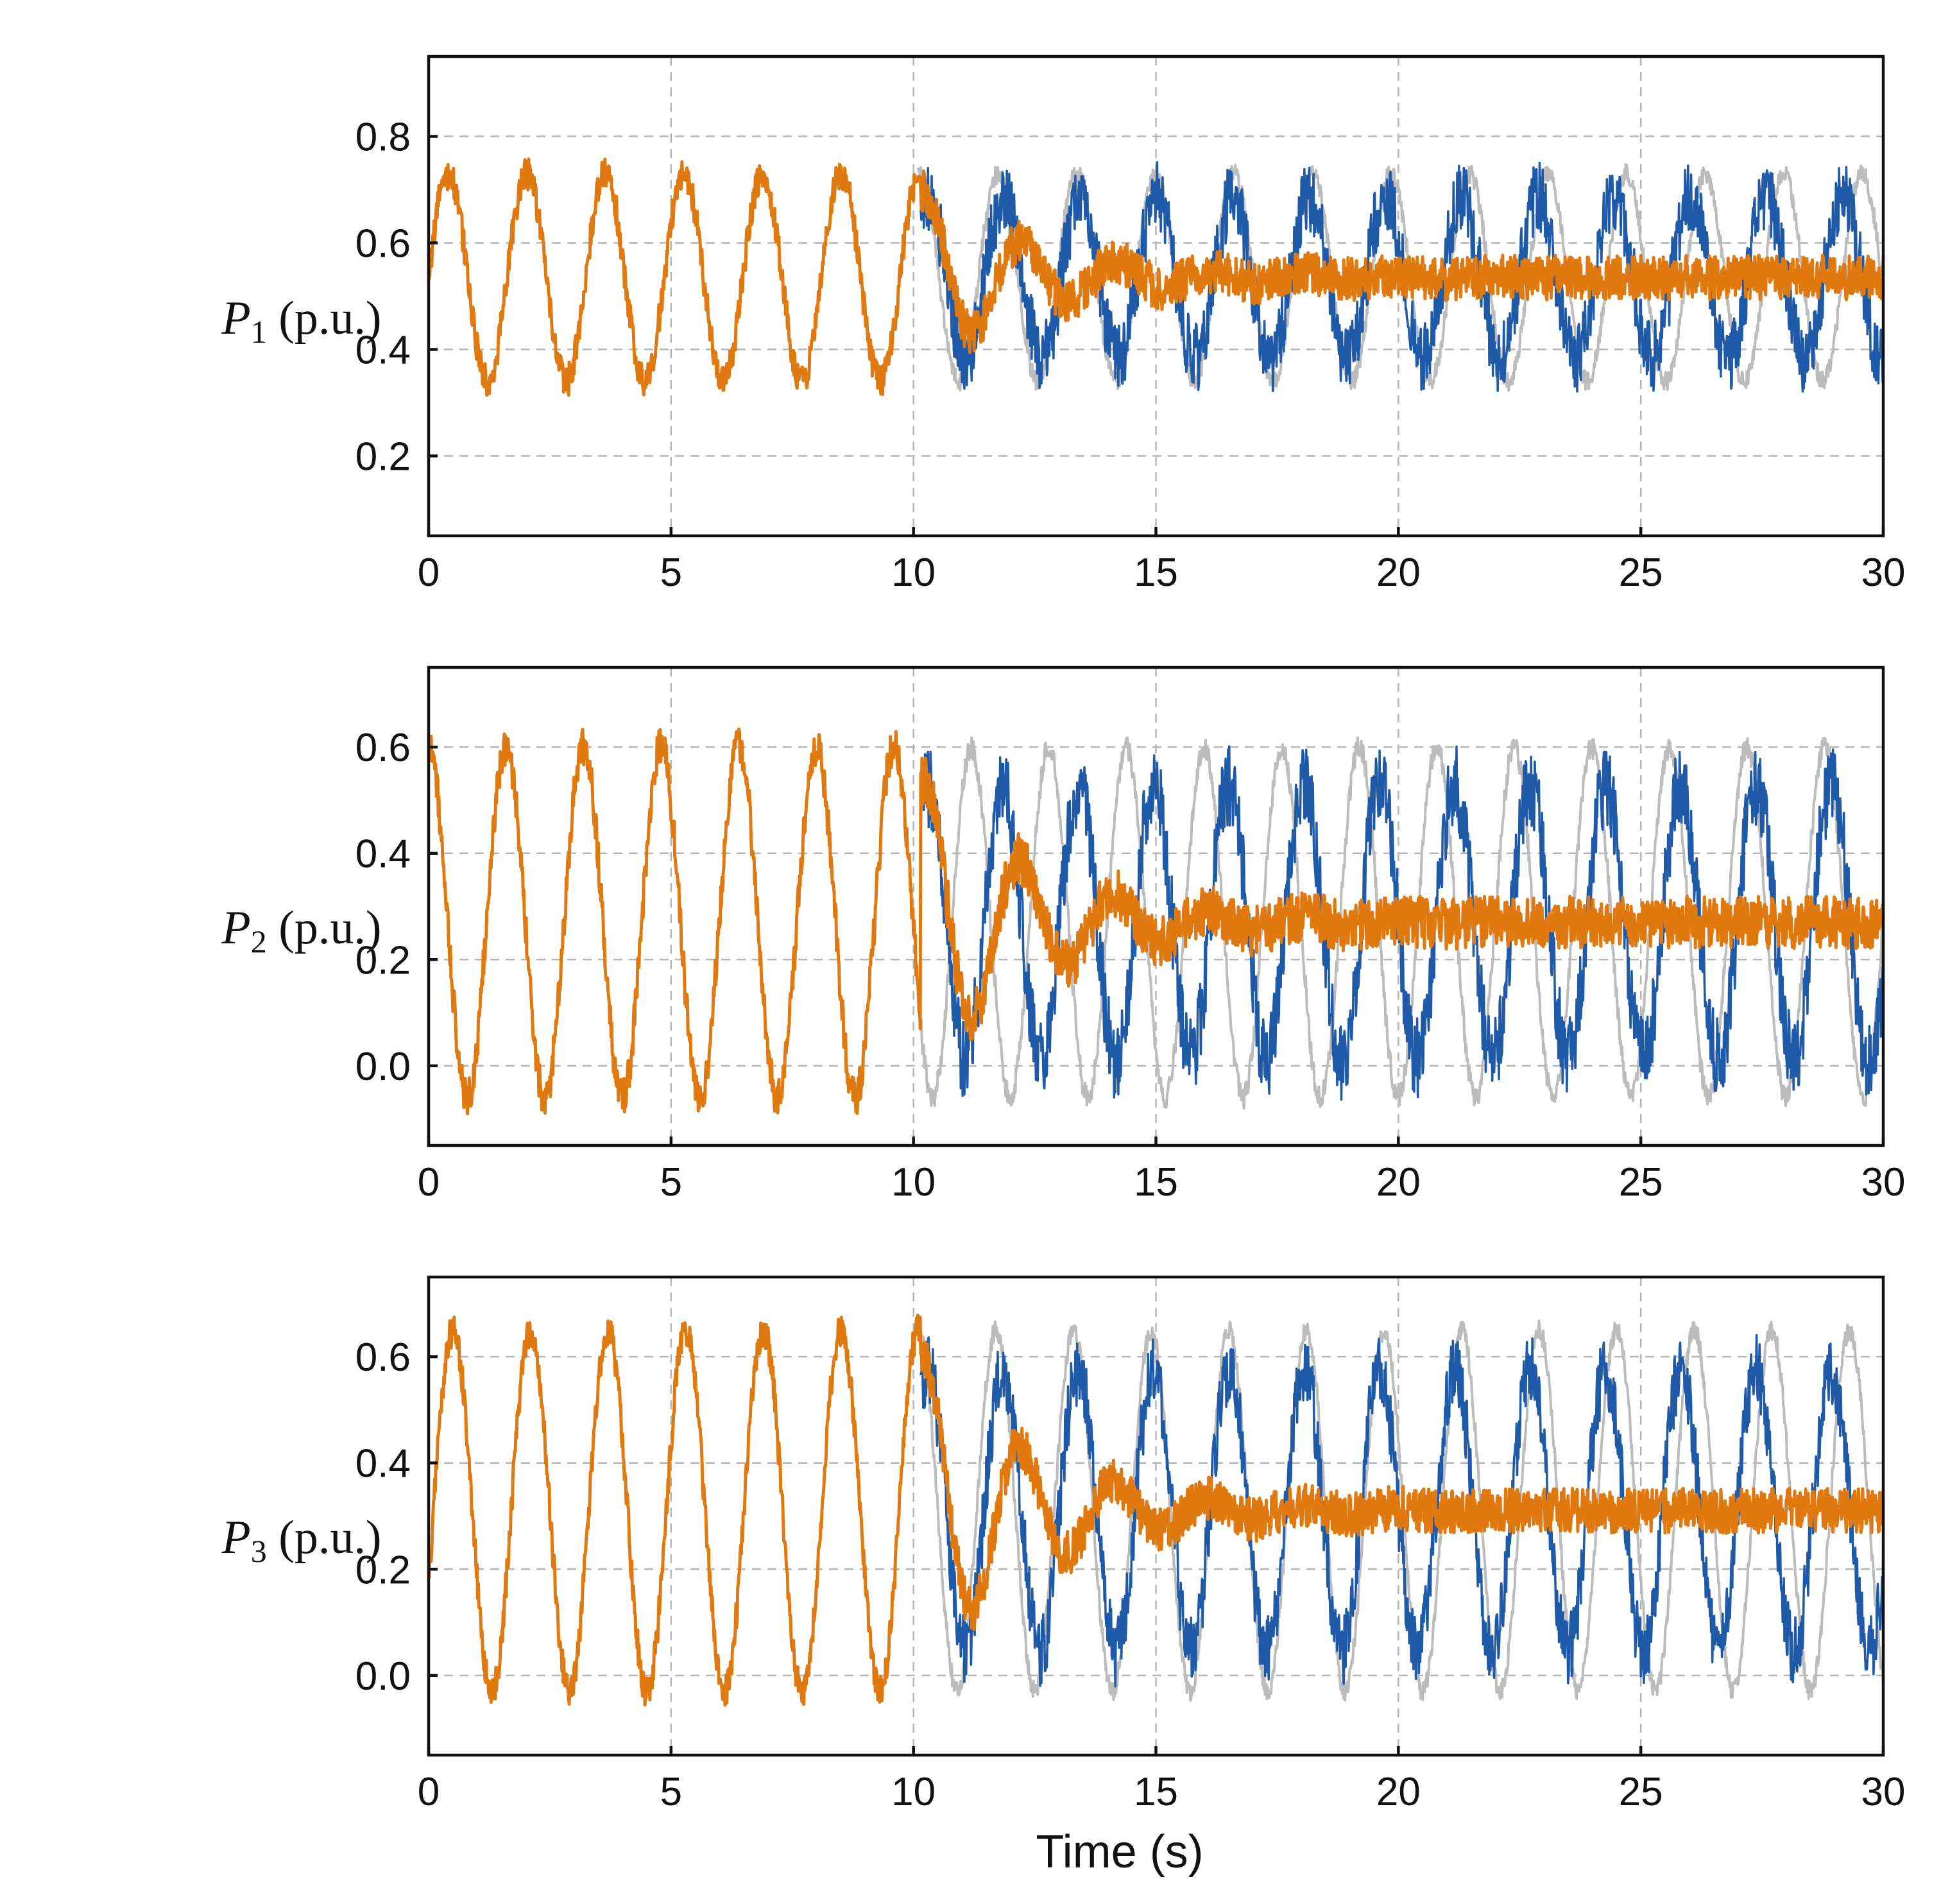  I want to click on series-orange-line, so click(1156, 277).